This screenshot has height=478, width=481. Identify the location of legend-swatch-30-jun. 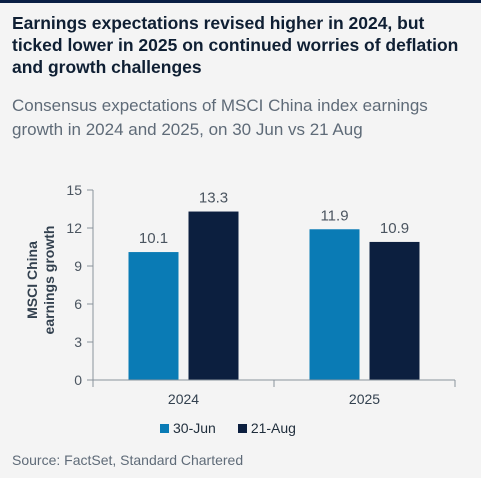
(164, 428).